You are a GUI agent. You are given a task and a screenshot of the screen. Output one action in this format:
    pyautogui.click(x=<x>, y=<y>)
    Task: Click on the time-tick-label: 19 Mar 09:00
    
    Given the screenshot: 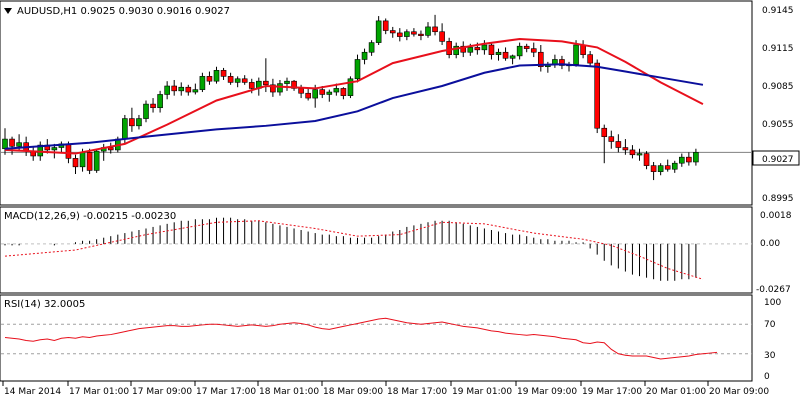 What is the action you would take?
    pyautogui.click(x=547, y=392)
    